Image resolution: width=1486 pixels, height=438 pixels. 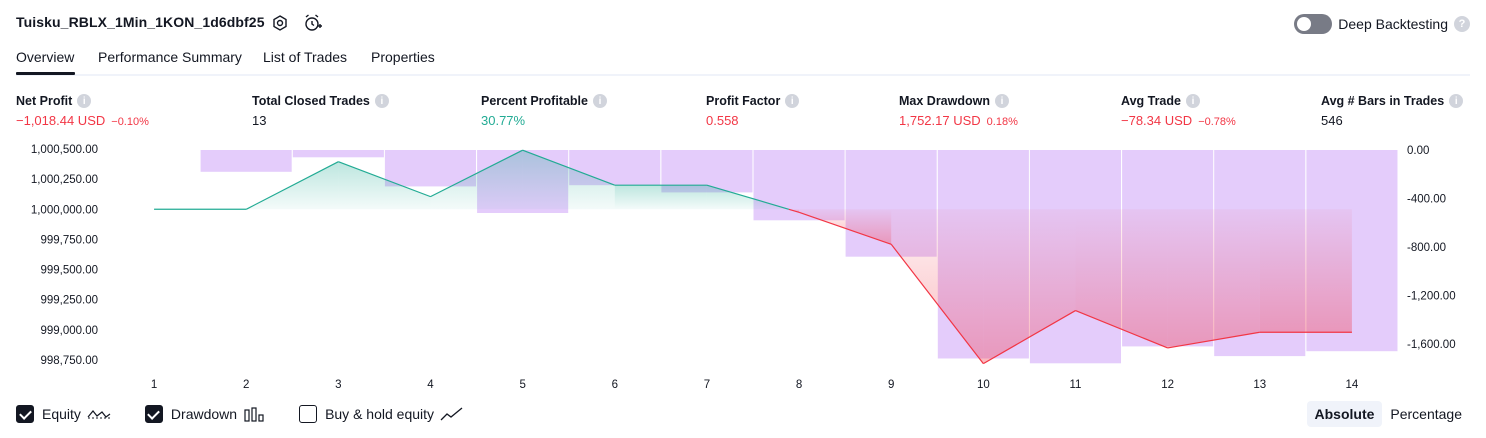 I want to click on metric-percent: −0.78%, so click(x=1217, y=122).